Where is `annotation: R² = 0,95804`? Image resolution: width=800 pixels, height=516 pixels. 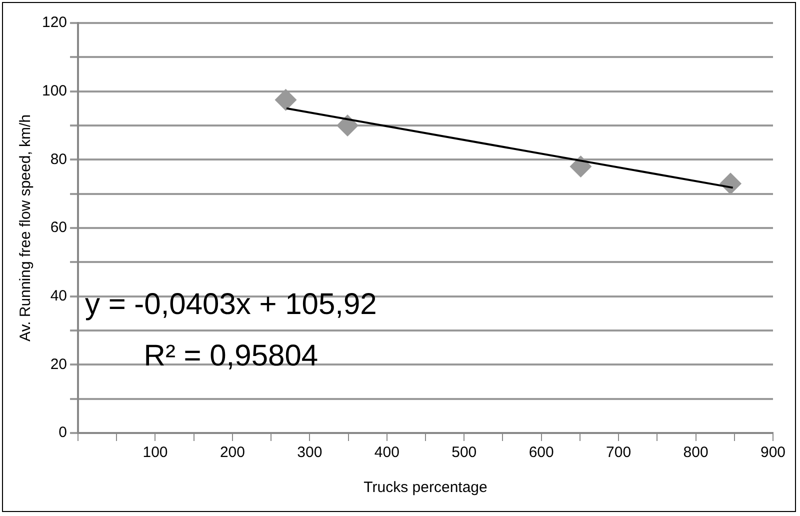 annotation: R² = 0,95804 is located at coordinates (231, 355).